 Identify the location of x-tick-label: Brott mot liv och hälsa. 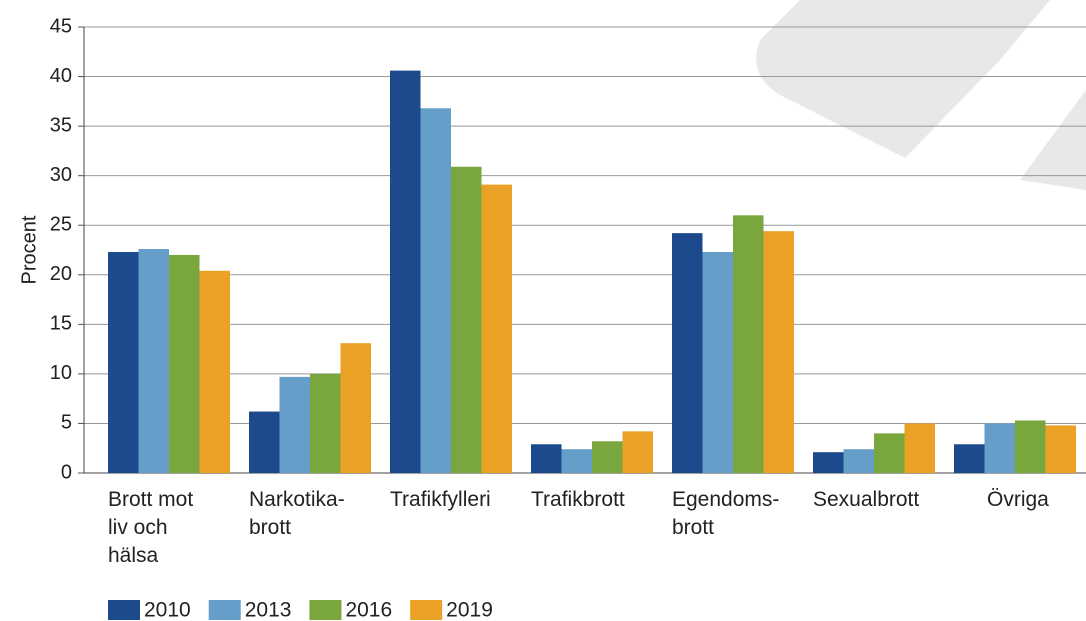
(151, 527).